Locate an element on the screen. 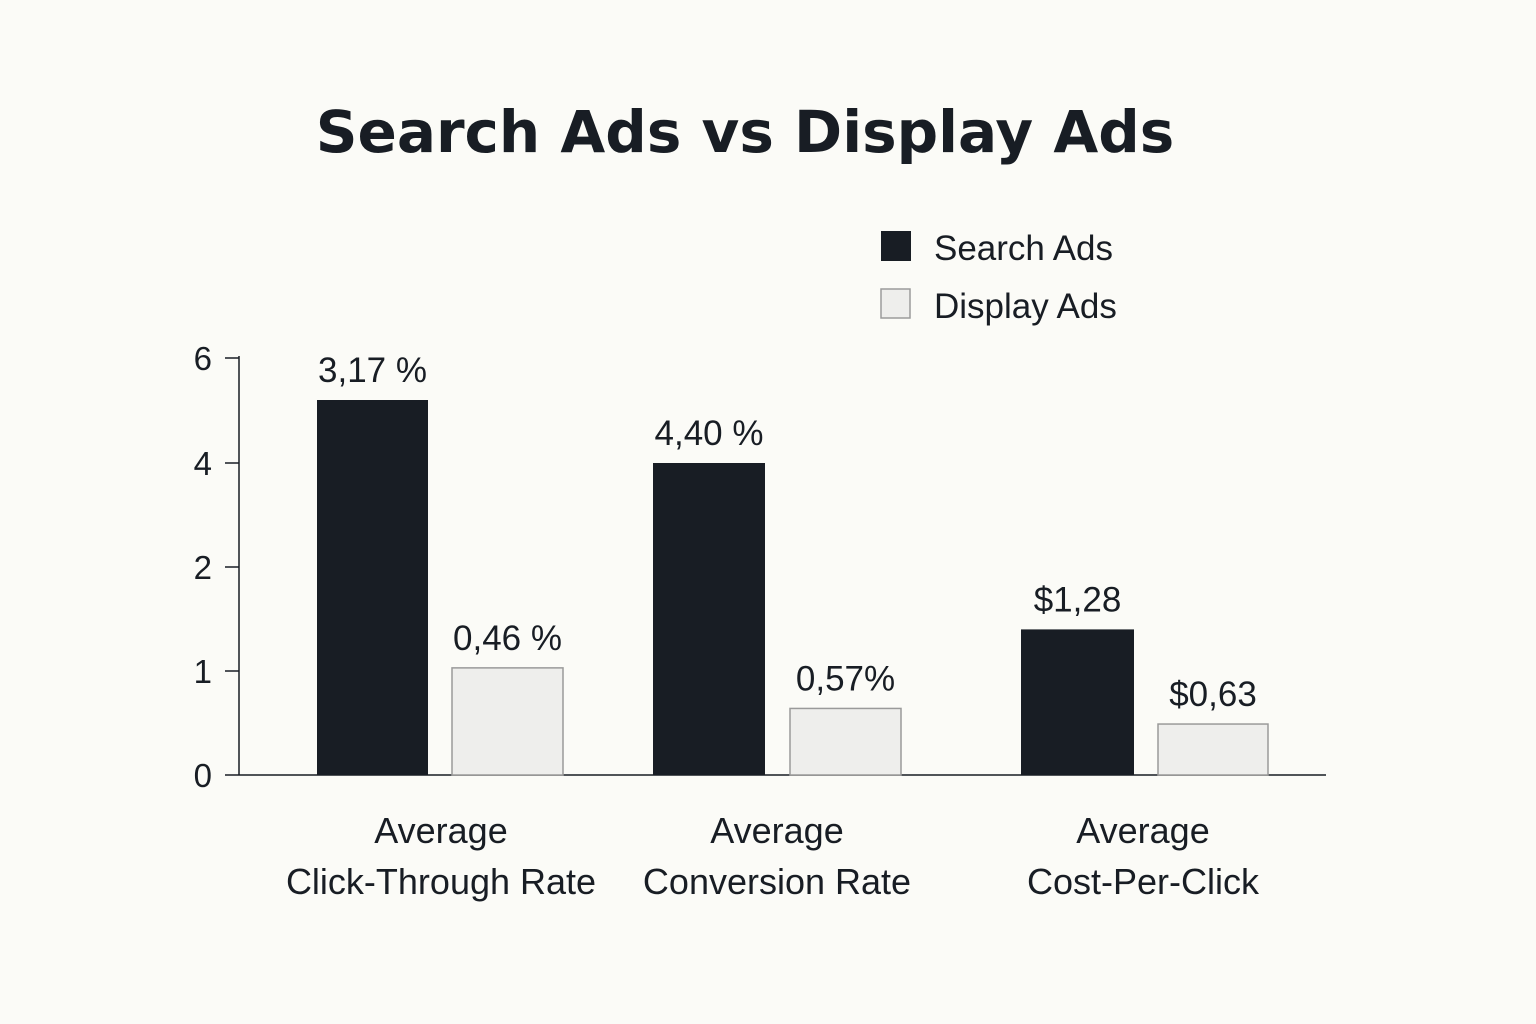  value-label-display-1: 0,57% is located at coordinates (845, 678).